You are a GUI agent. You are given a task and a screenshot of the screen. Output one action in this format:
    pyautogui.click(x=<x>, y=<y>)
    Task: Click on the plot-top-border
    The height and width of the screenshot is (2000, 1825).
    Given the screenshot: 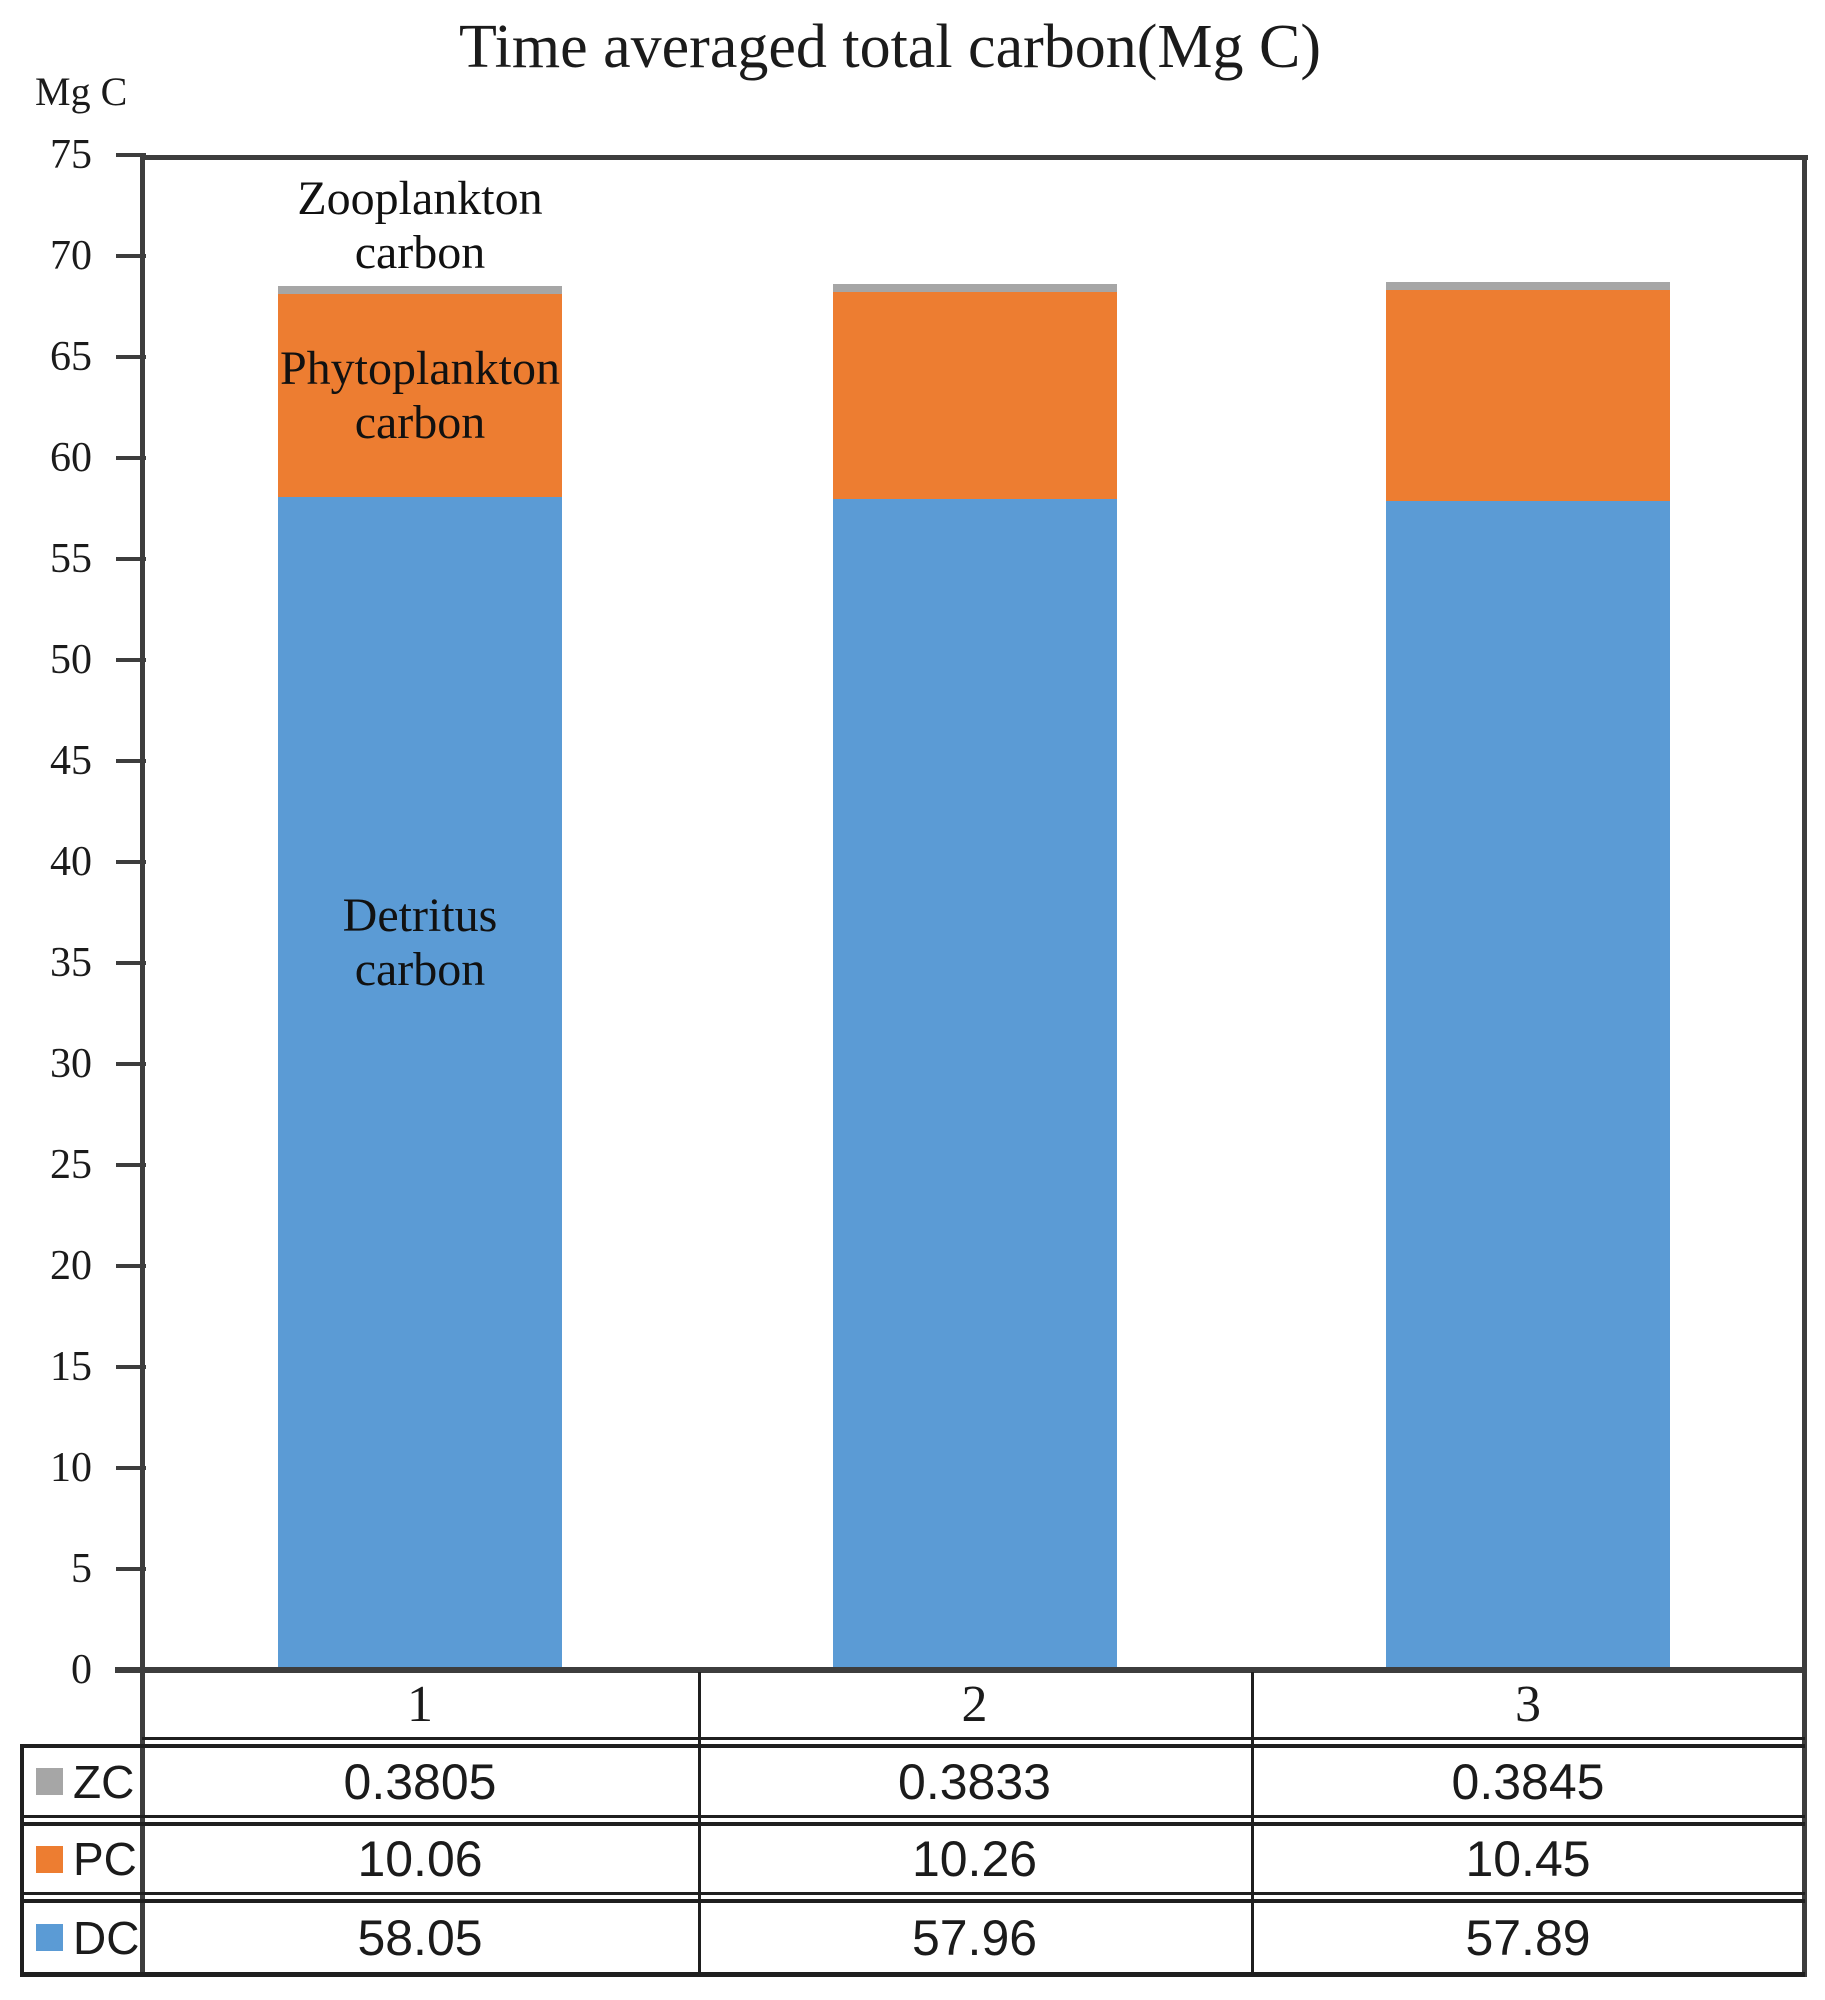 What is the action you would take?
    pyautogui.click(x=975, y=157)
    